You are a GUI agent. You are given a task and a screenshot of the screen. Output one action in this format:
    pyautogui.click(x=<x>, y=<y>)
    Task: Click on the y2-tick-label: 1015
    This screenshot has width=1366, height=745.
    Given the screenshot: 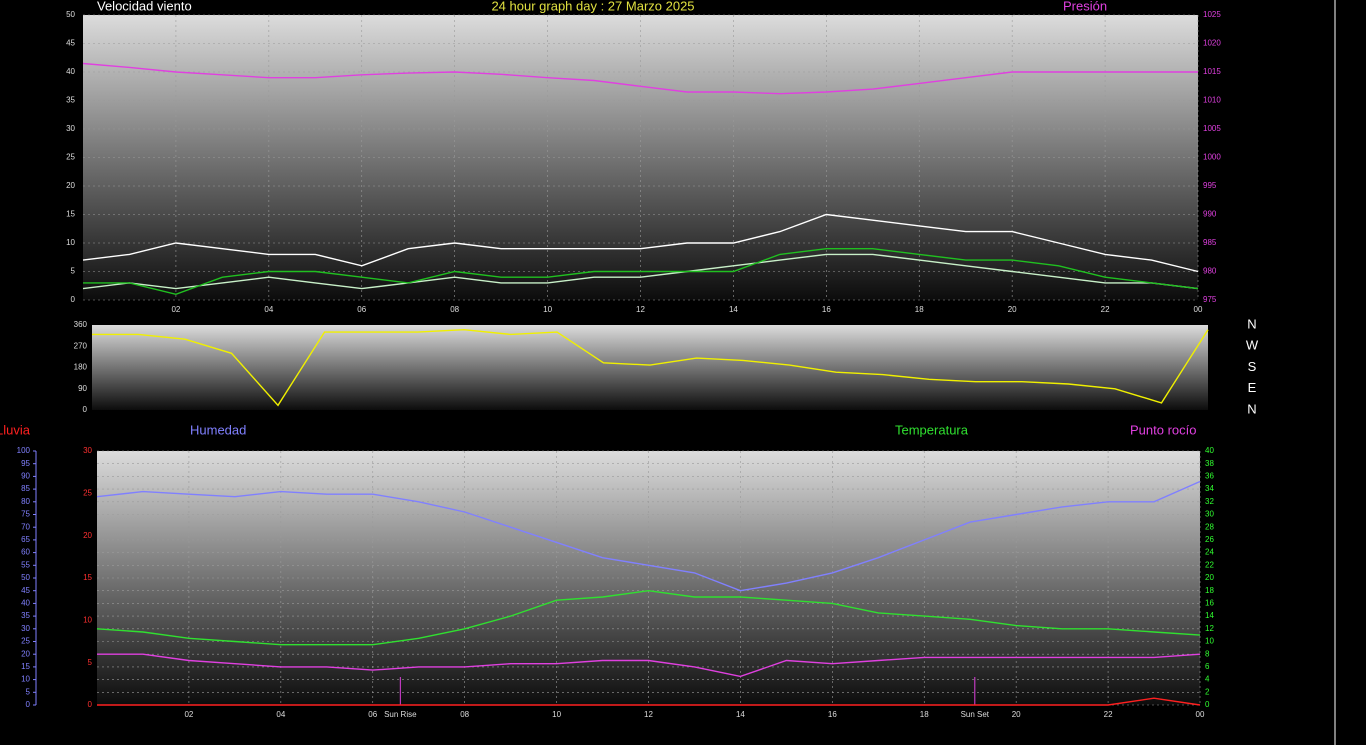 What is the action you would take?
    pyautogui.click(x=1212, y=71)
    